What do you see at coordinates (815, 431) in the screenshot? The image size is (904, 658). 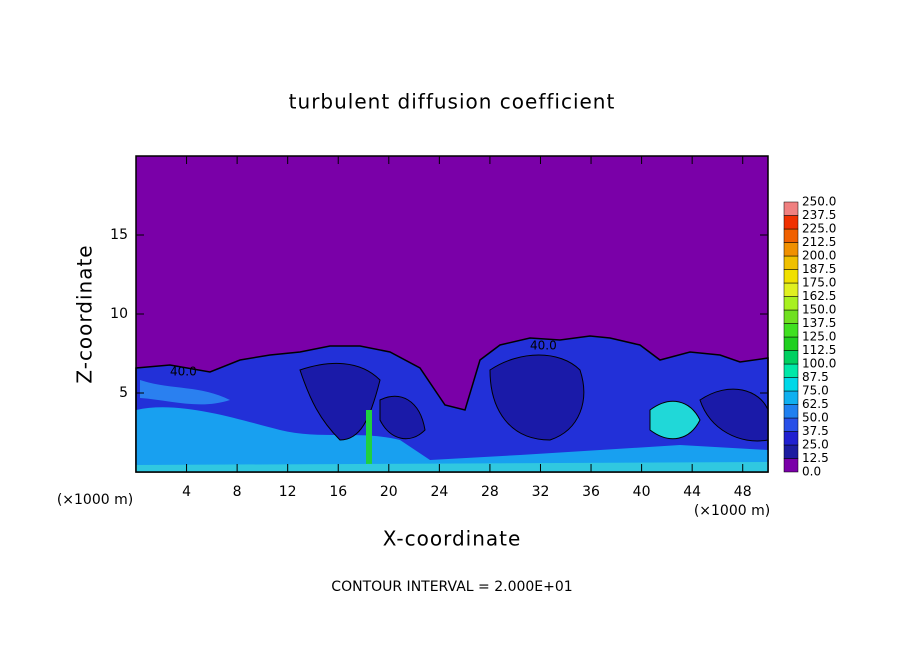 I see `colorbar-label: 37.5` at bounding box center [815, 431].